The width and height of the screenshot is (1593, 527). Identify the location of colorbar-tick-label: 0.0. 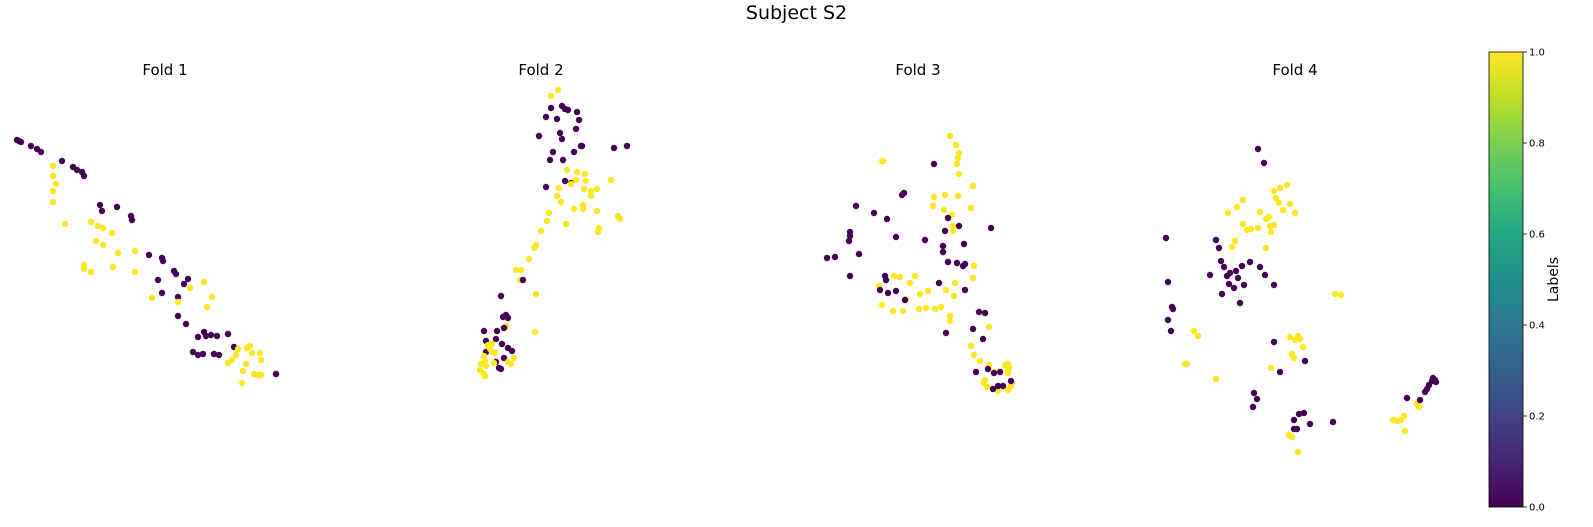
(1537, 508).